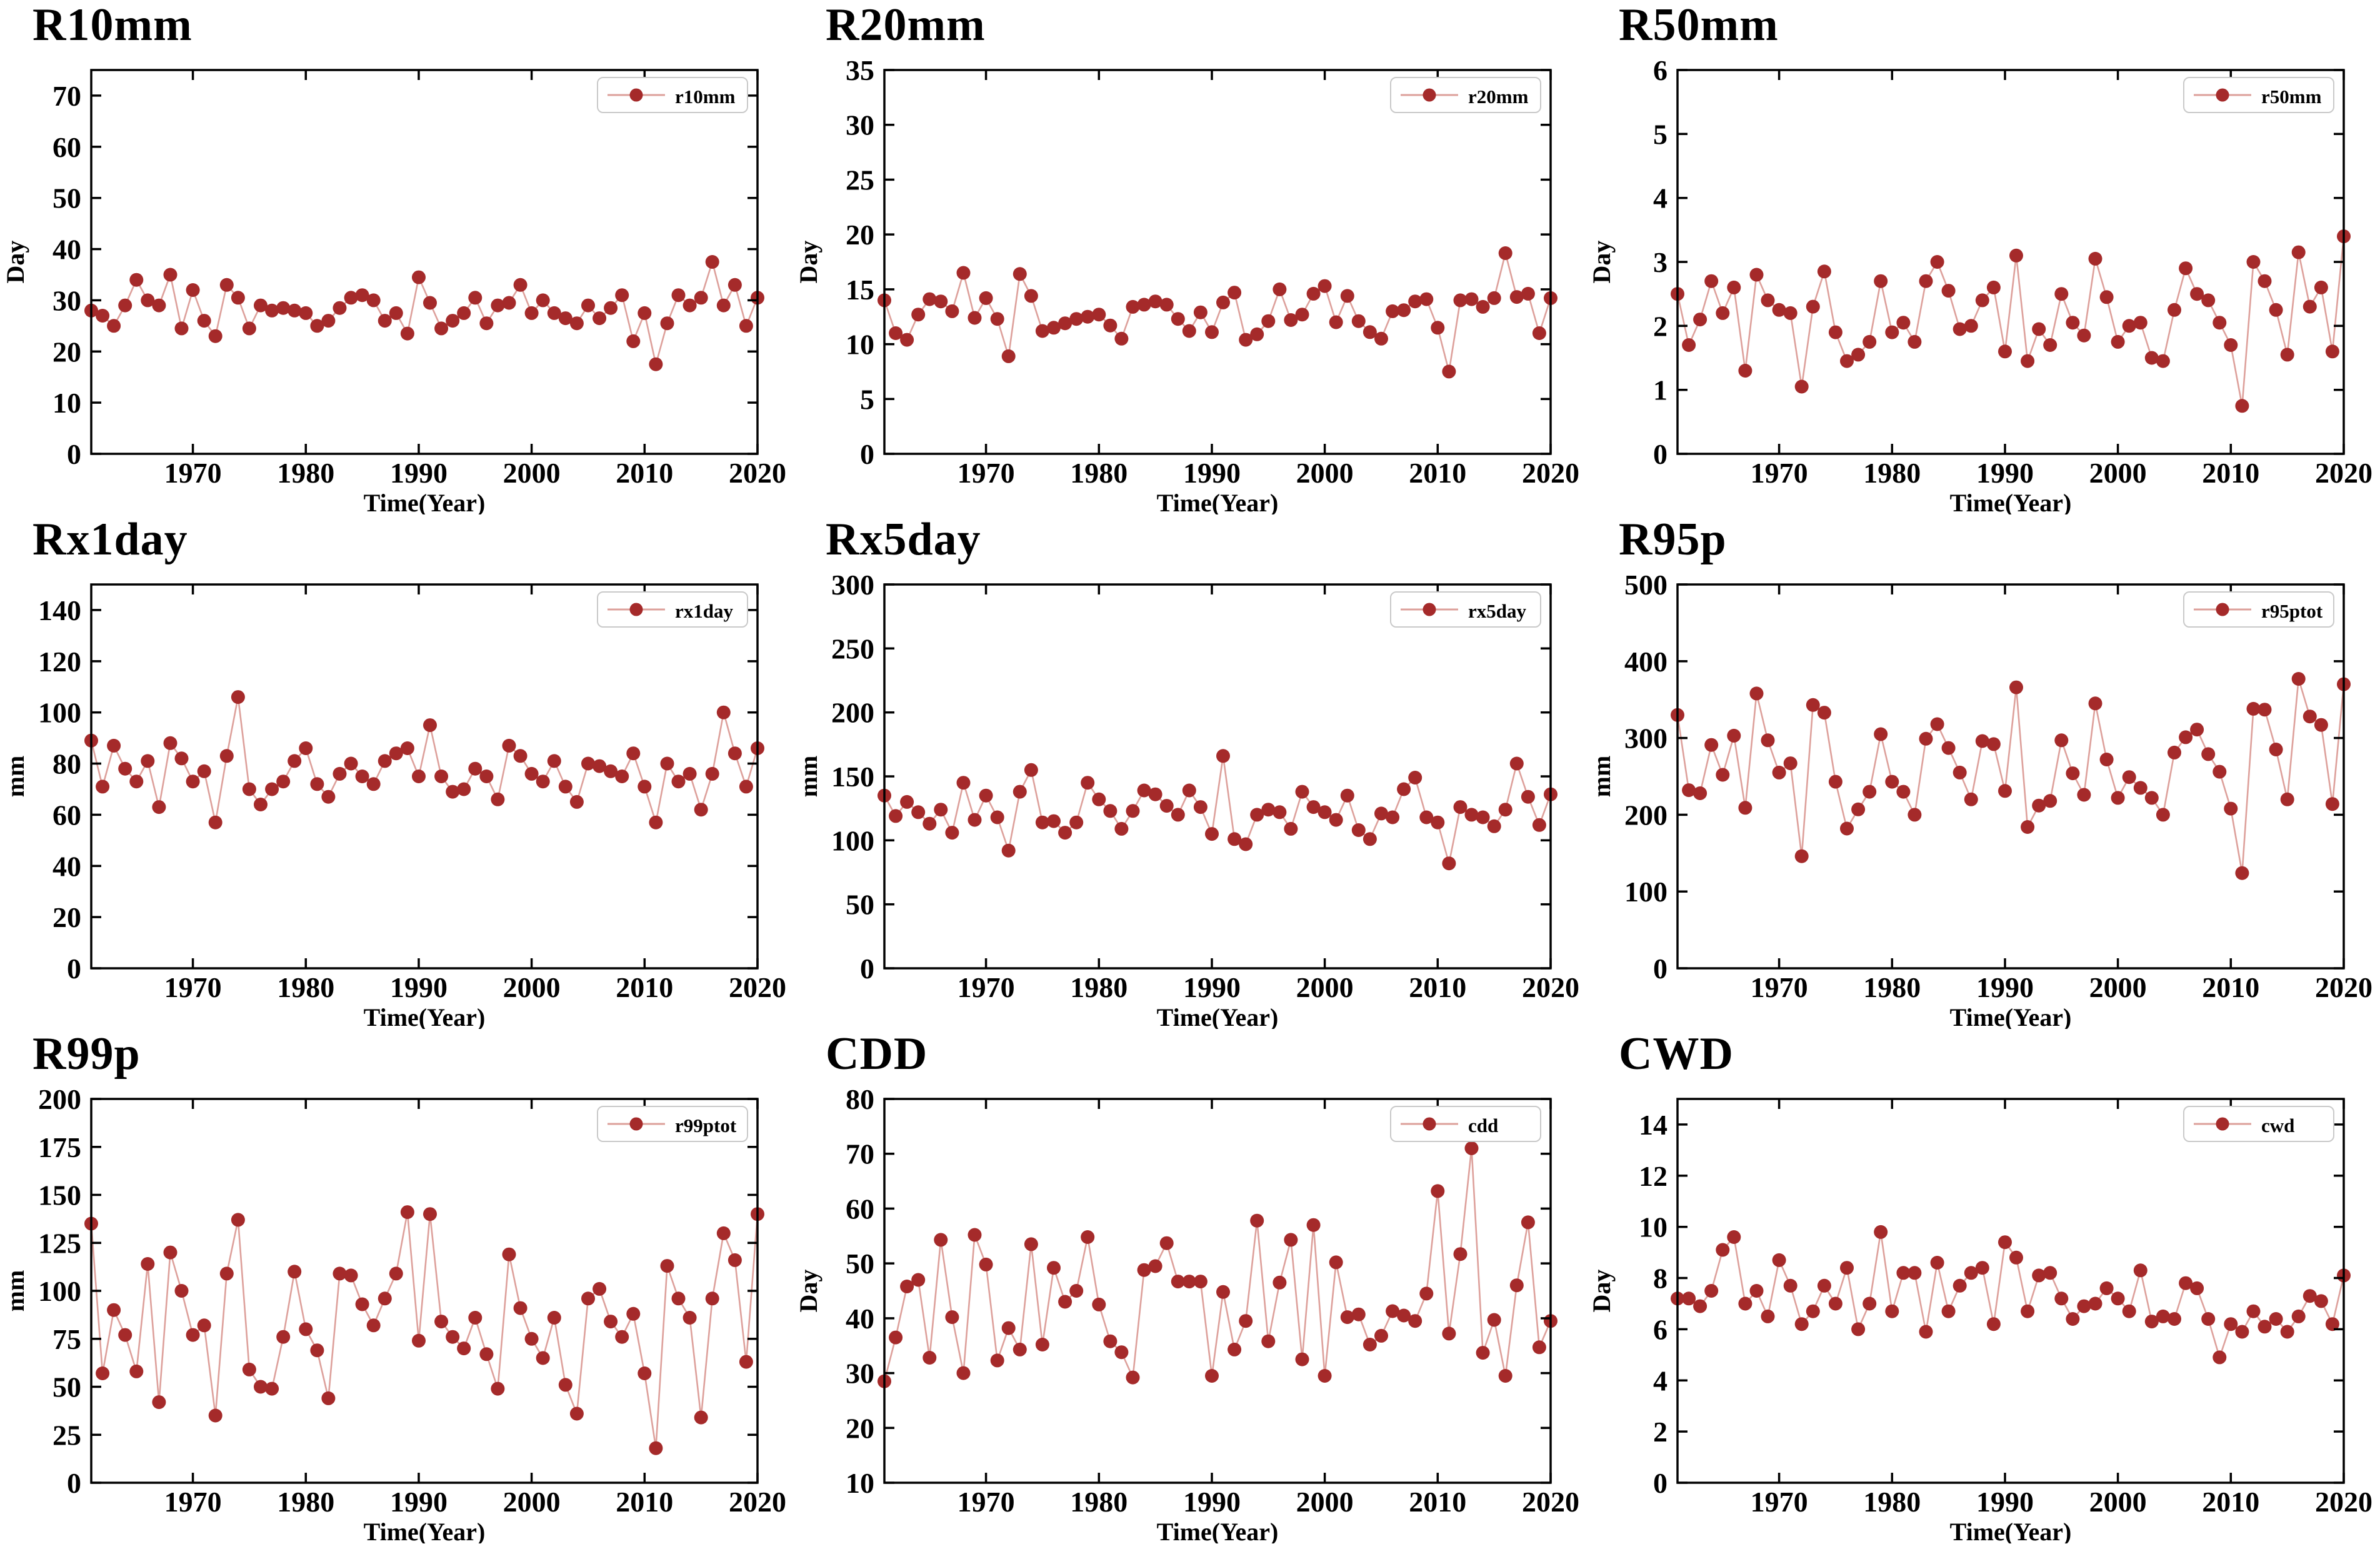  Describe the element at coordinates (706, 1125) in the screenshot. I see `legend-label: r99ptot` at that location.